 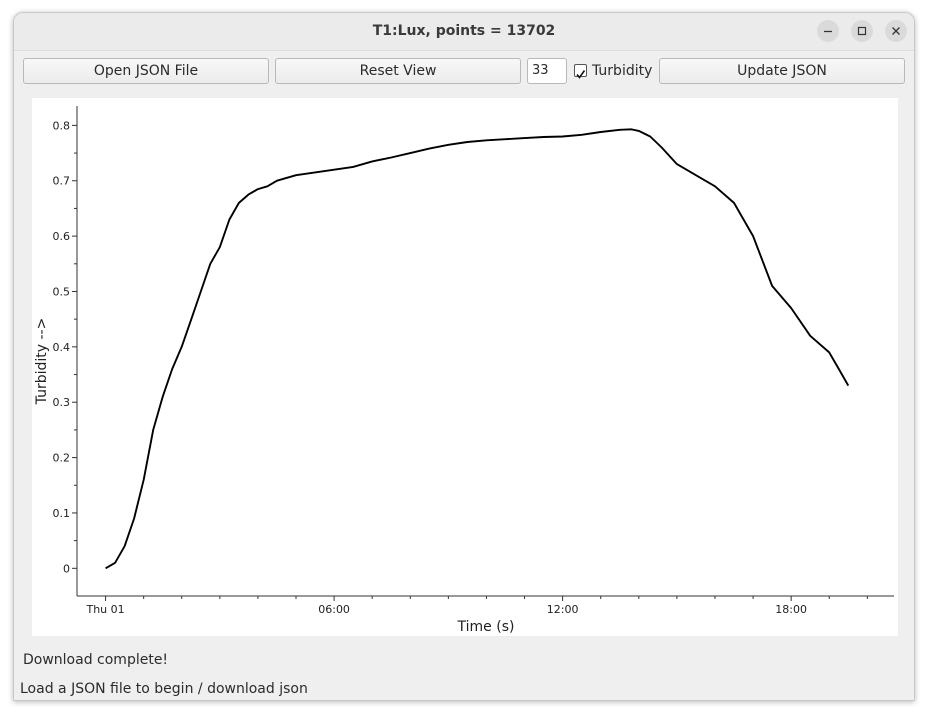 What do you see at coordinates (334, 609) in the screenshot?
I see `x-tick-label: 06:00` at bounding box center [334, 609].